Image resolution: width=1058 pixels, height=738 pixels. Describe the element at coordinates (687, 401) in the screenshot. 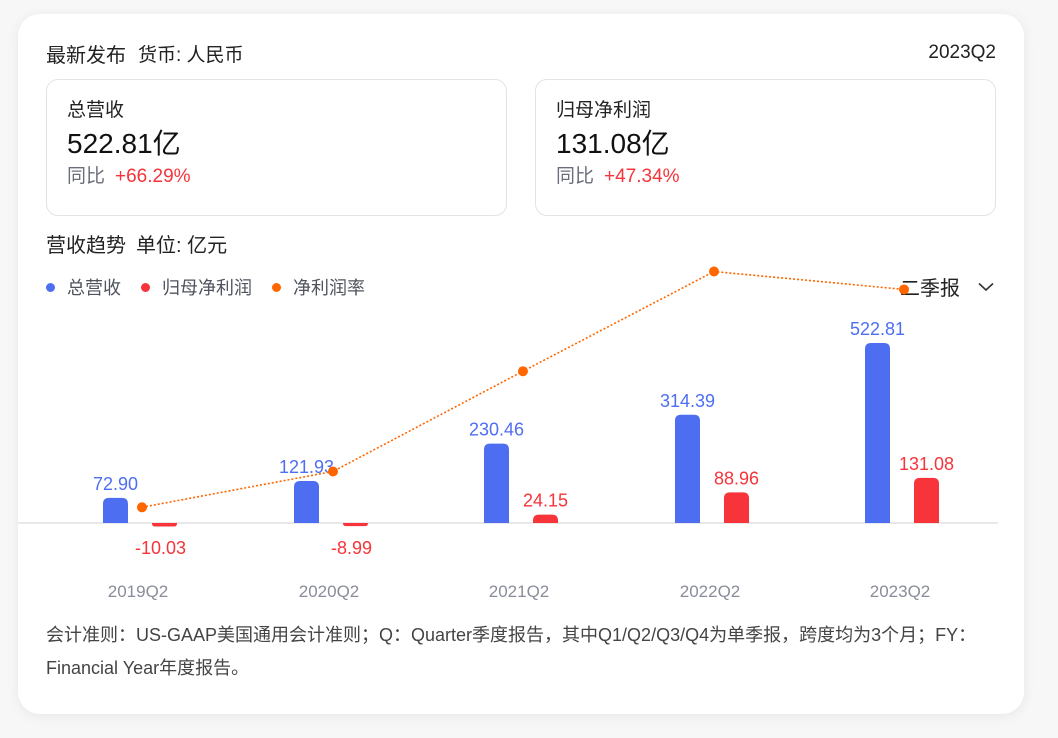

I see `revenue-bar-label: 314.39` at that location.